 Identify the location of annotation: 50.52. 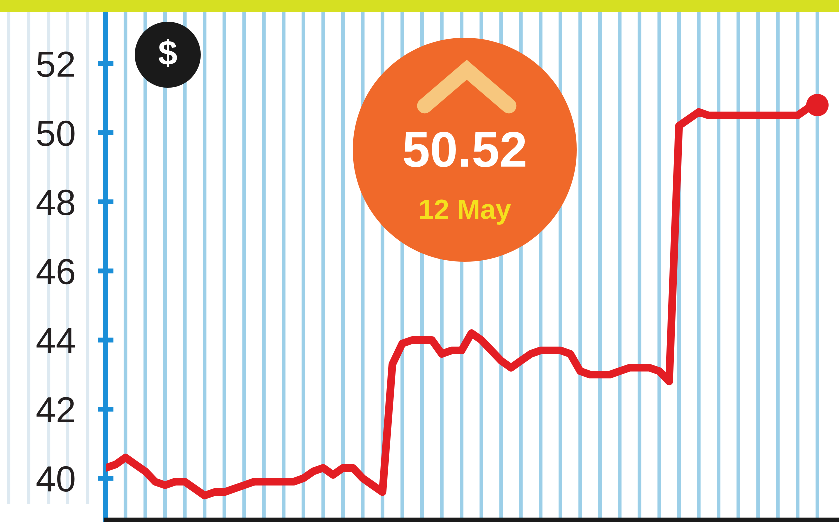
(465, 150).